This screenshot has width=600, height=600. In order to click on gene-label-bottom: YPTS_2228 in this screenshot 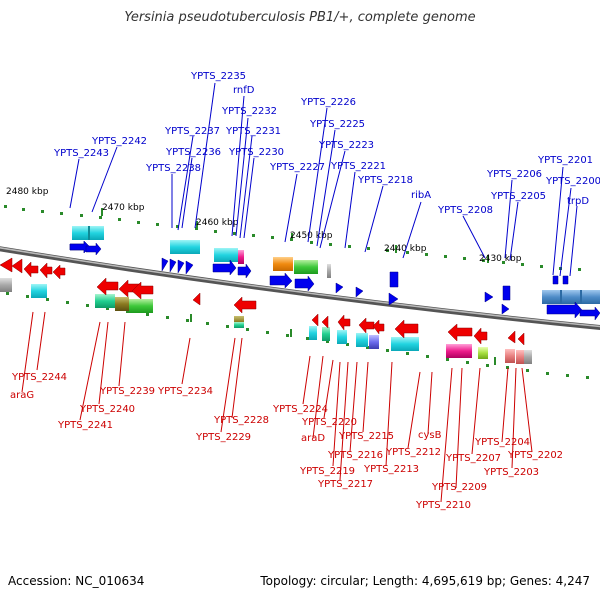, I will do `click(241, 420)`.